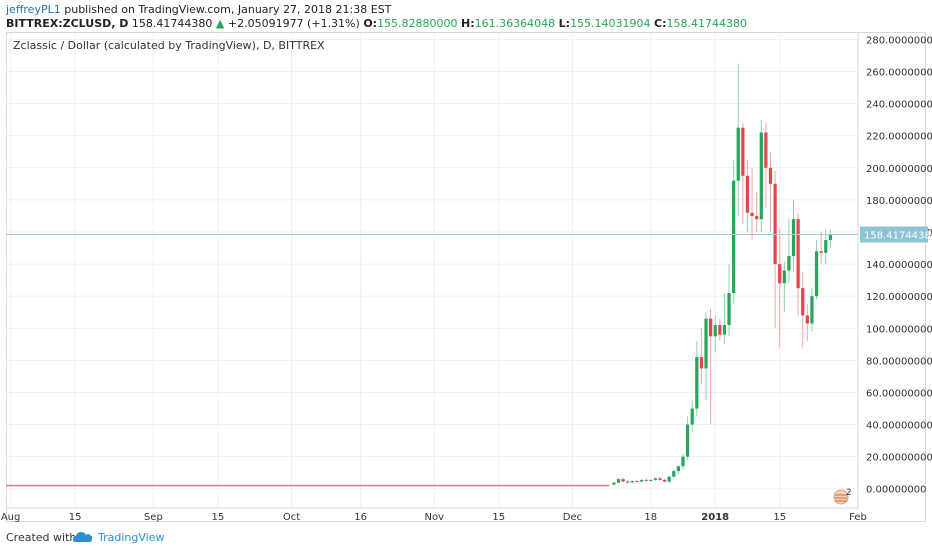 The image size is (932, 550). Describe the element at coordinates (899, 105) in the screenshot. I see `y-tick-label: 240.00000000` at that location.